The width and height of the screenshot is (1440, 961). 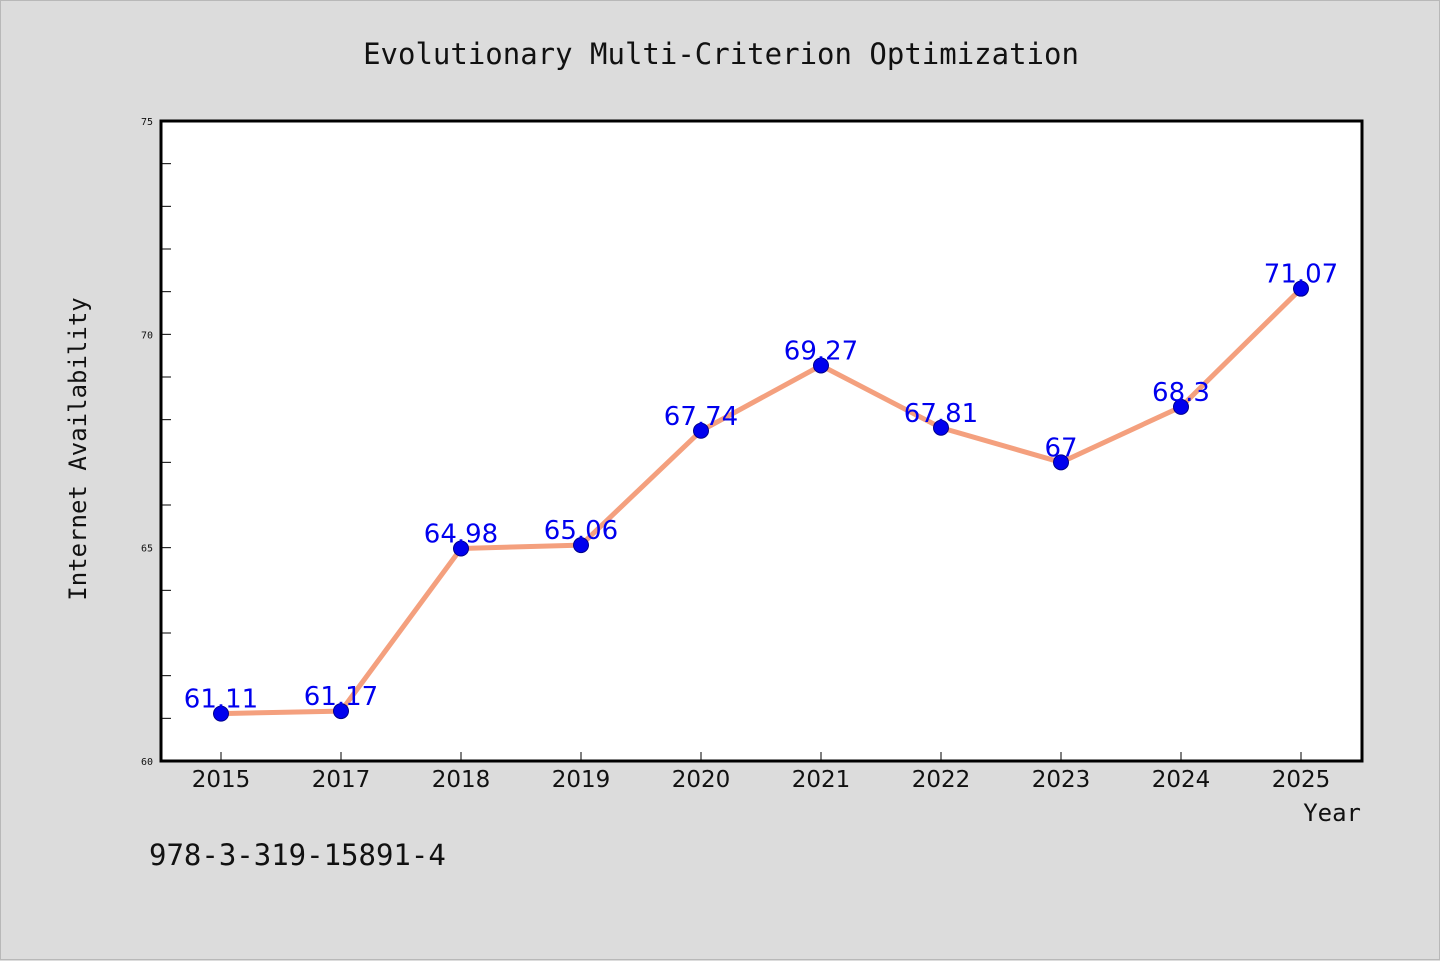 What do you see at coordinates (297, 855) in the screenshot?
I see `footnote-isbn: 978-3-319-15891-4` at bounding box center [297, 855].